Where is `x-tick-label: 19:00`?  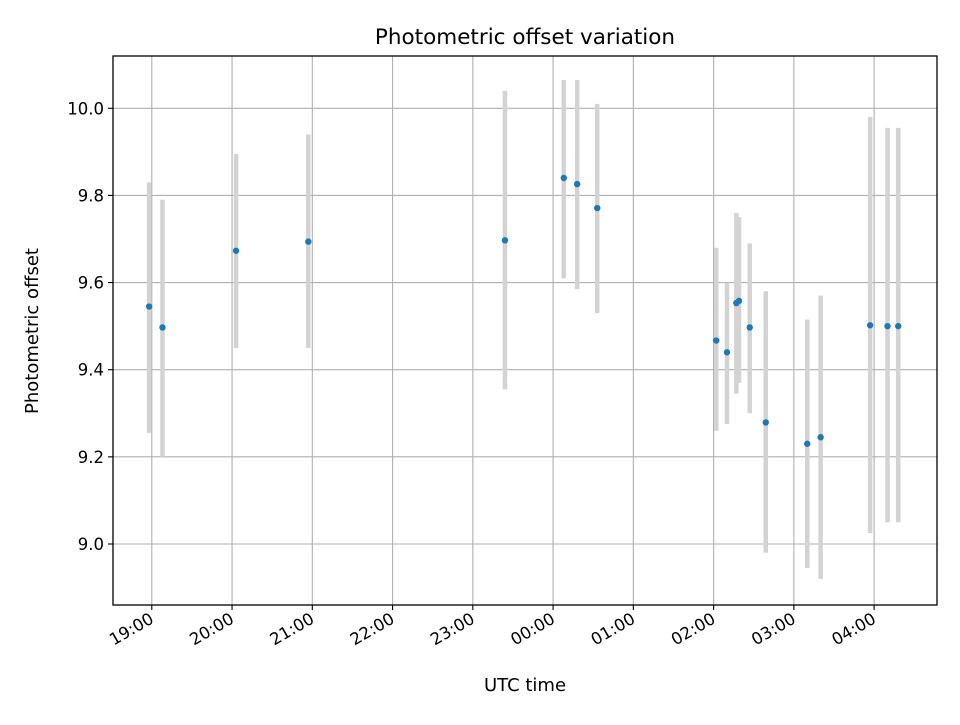
x-tick-label: 19:00 is located at coordinates (131, 629).